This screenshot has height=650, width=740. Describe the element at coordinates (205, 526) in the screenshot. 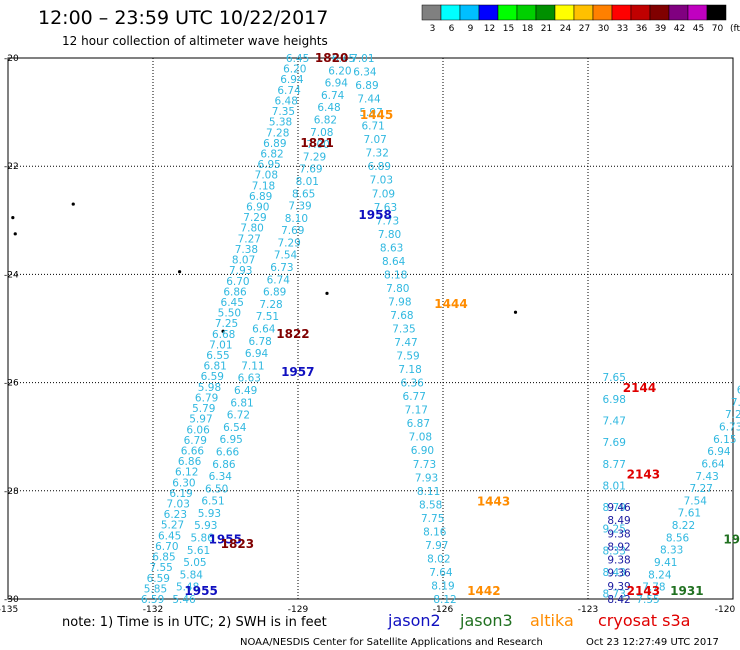

I see `wave-height-value: 5.93` at that location.